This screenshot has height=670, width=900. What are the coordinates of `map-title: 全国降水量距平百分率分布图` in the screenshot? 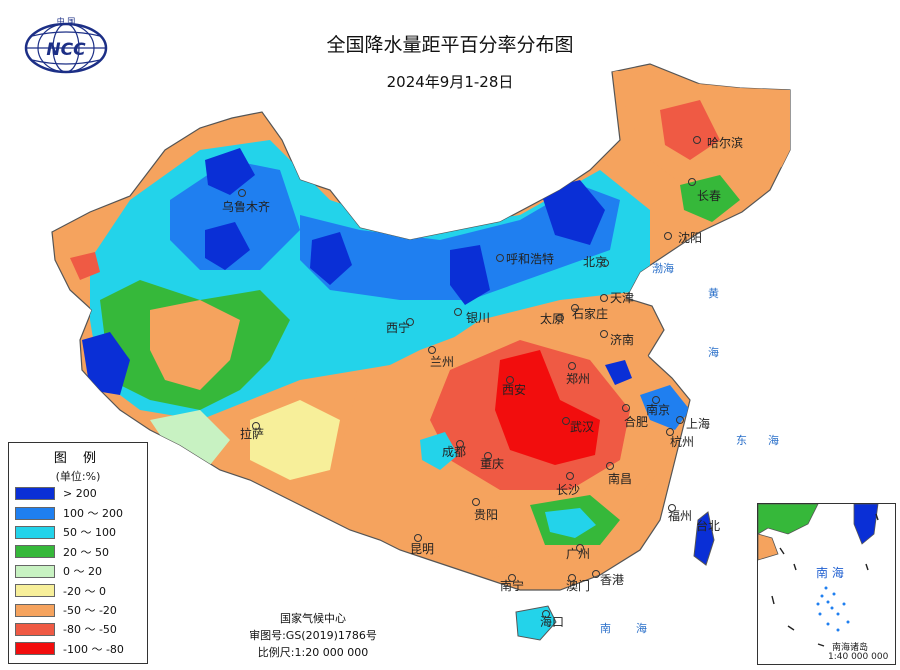 It's located at (450, 45).